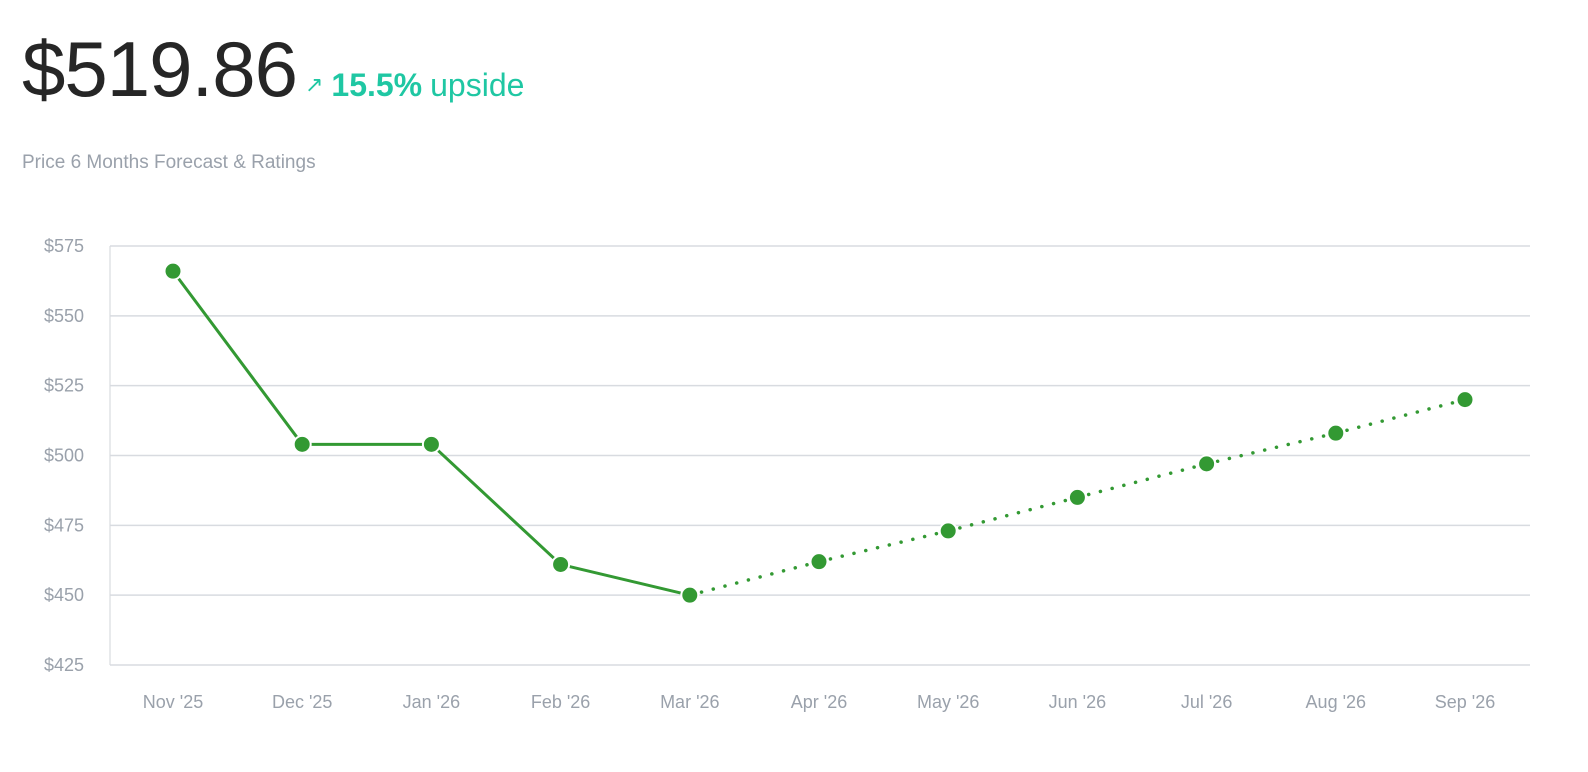 This screenshot has width=1588, height=772. What do you see at coordinates (64, 595) in the screenshot?
I see `y-tick-label: $450` at bounding box center [64, 595].